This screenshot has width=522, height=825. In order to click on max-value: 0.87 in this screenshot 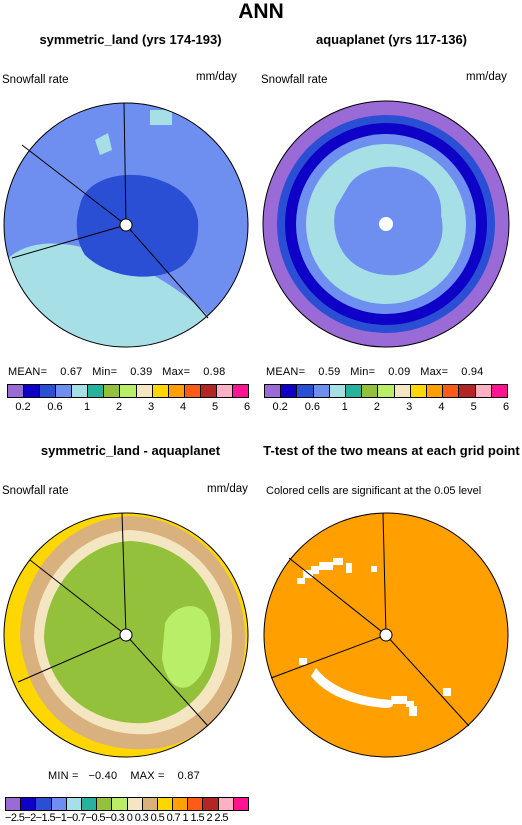, I will do `click(188, 776)`.